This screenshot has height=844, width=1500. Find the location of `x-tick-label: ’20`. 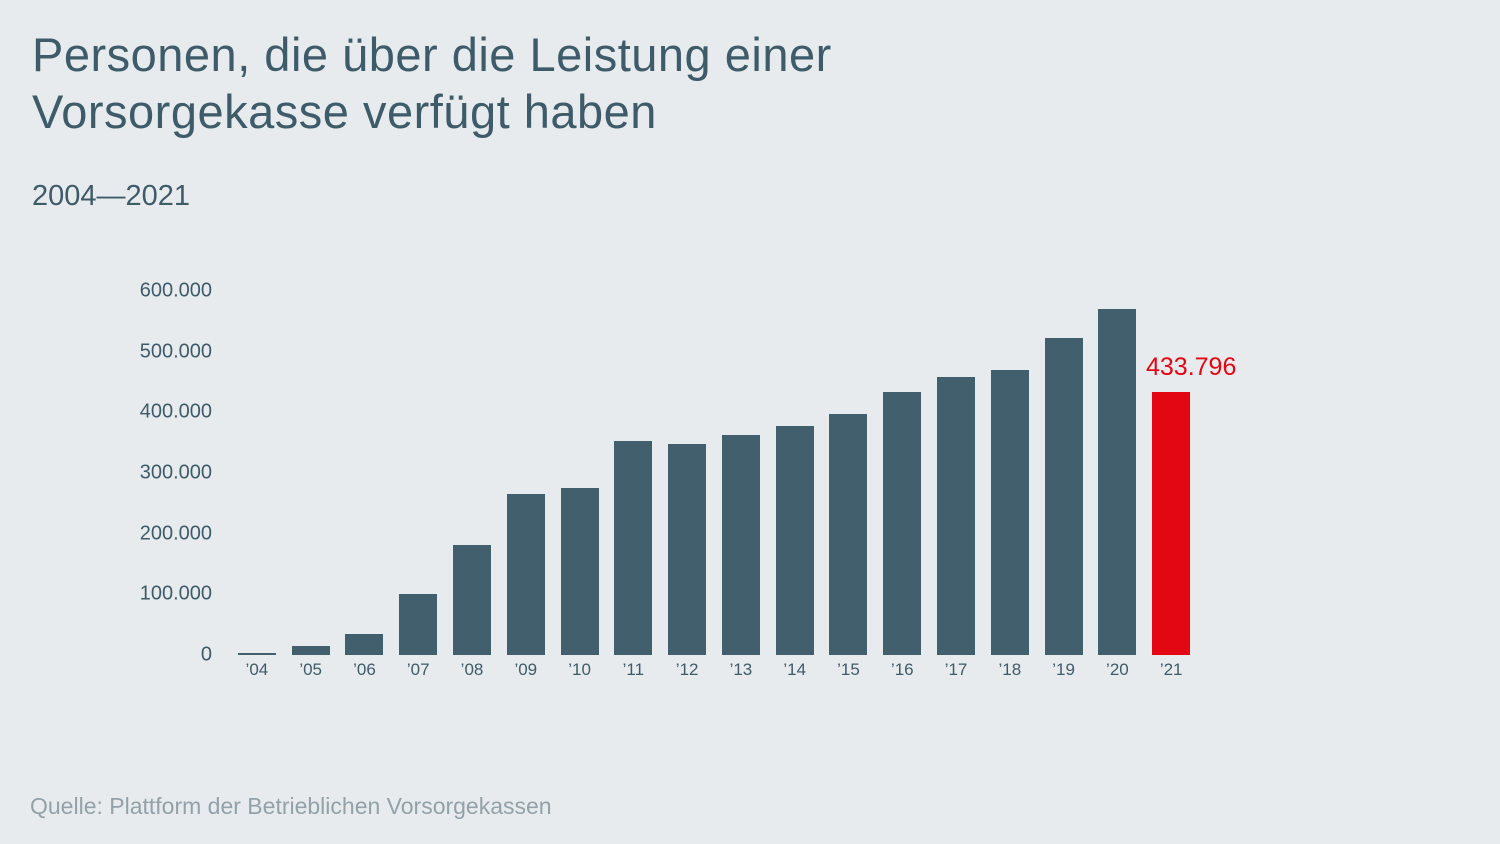

x-tick-label: ’20 is located at coordinates (1117, 669).